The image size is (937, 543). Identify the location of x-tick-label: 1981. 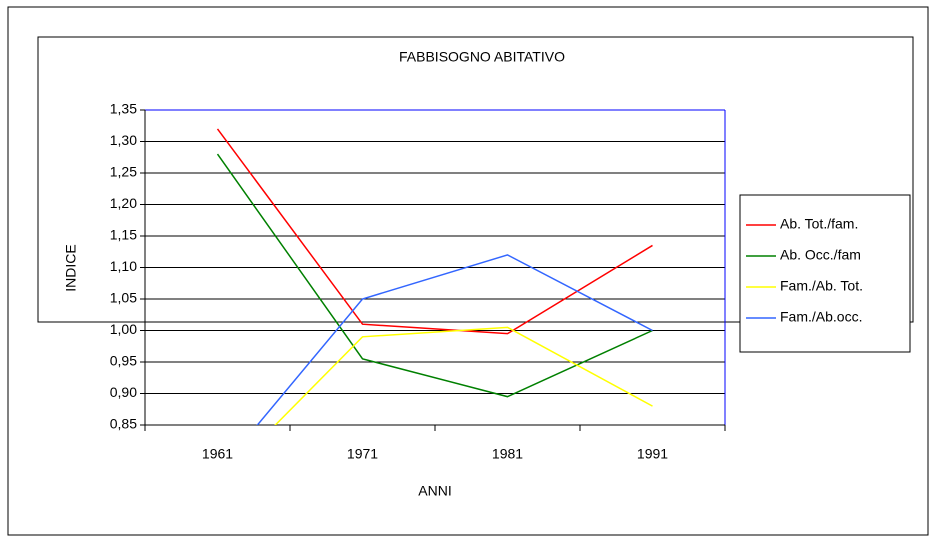
(507, 454).